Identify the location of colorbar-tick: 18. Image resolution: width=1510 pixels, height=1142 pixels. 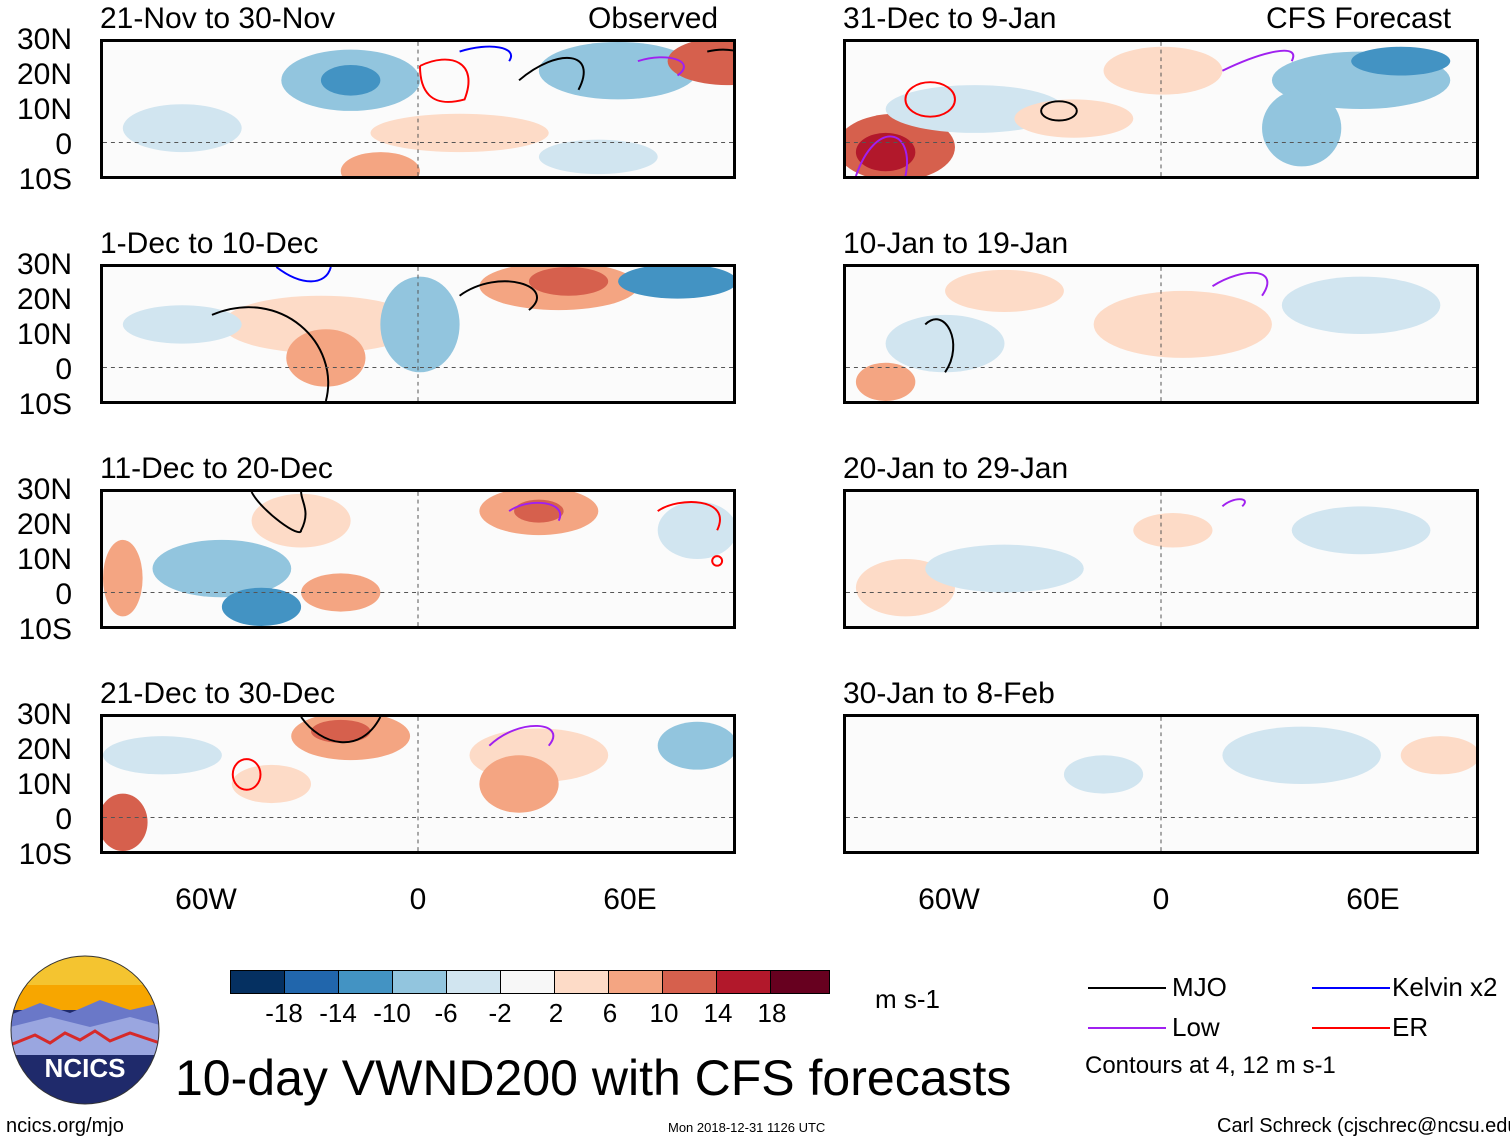
(772, 1013).